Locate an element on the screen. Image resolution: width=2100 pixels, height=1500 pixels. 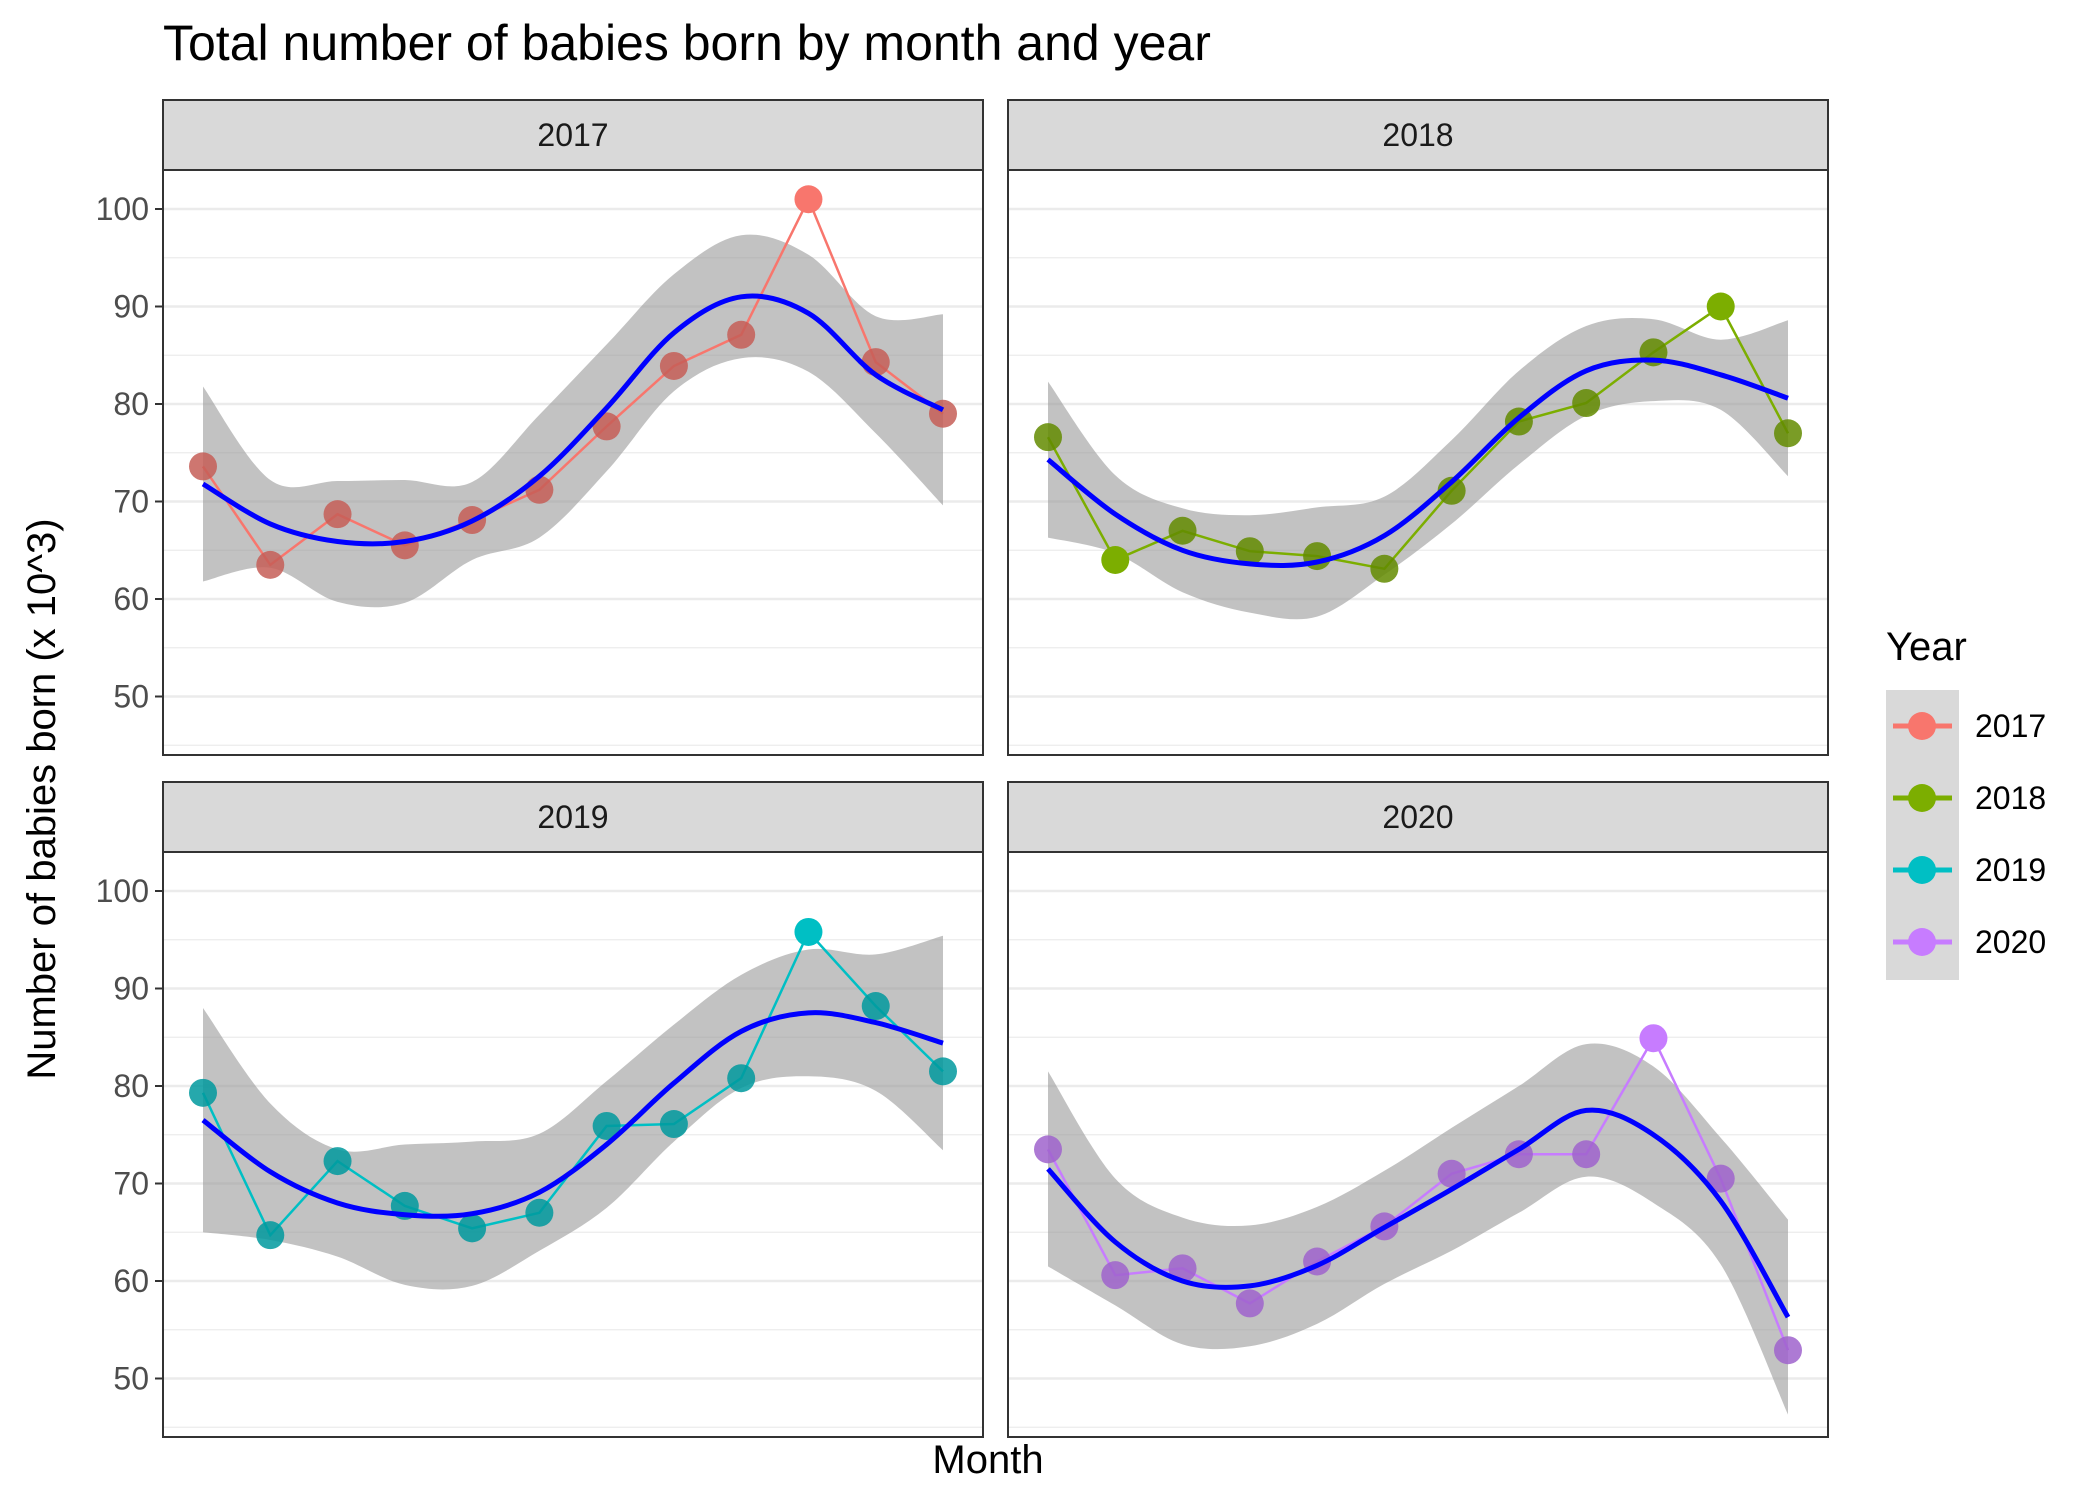
legend-key-point-2017 is located at coordinates (1922, 726).